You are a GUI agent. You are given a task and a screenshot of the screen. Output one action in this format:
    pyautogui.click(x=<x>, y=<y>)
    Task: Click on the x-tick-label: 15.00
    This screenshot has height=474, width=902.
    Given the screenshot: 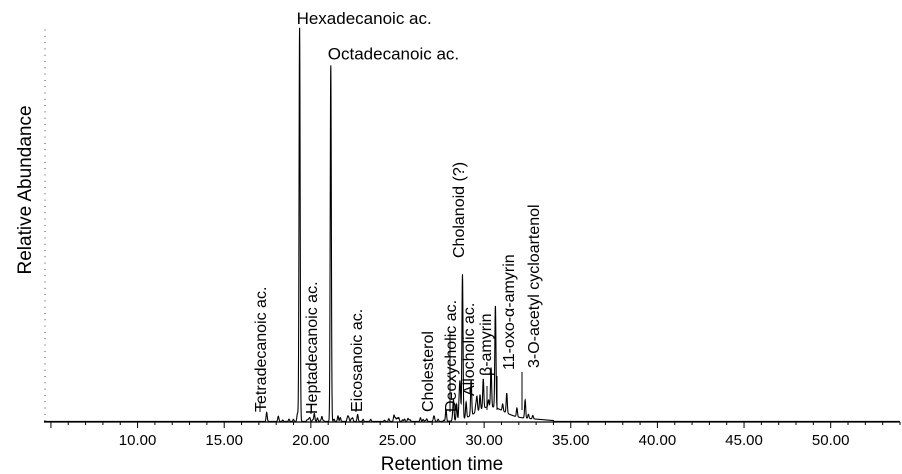 What is the action you would take?
    pyautogui.click(x=224, y=440)
    